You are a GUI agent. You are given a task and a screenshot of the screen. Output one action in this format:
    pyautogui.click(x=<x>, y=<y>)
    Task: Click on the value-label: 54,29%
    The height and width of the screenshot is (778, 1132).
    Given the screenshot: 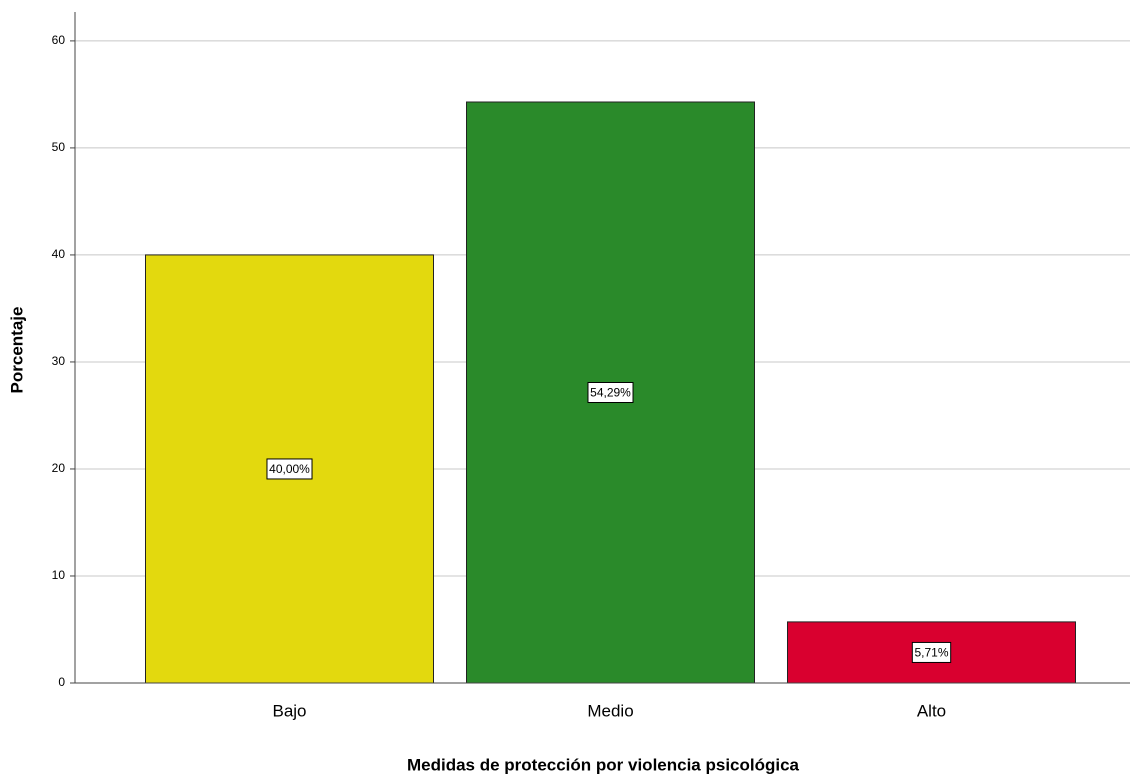 What is the action you would take?
    pyautogui.click(x=610, y=393)
    